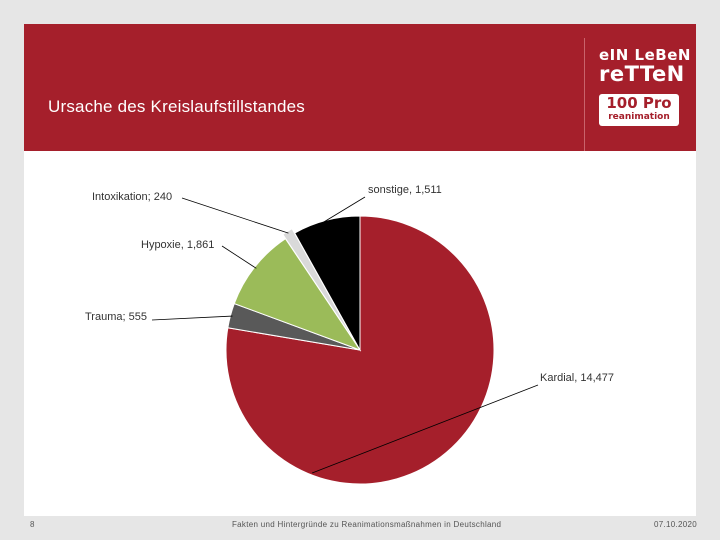 The image size is (720, 540). What do you see at coordinates (405, 190) in the screenshot?
I see `data-label-sonstige: sonstige, 1,511` at bounding box center [405, 190].